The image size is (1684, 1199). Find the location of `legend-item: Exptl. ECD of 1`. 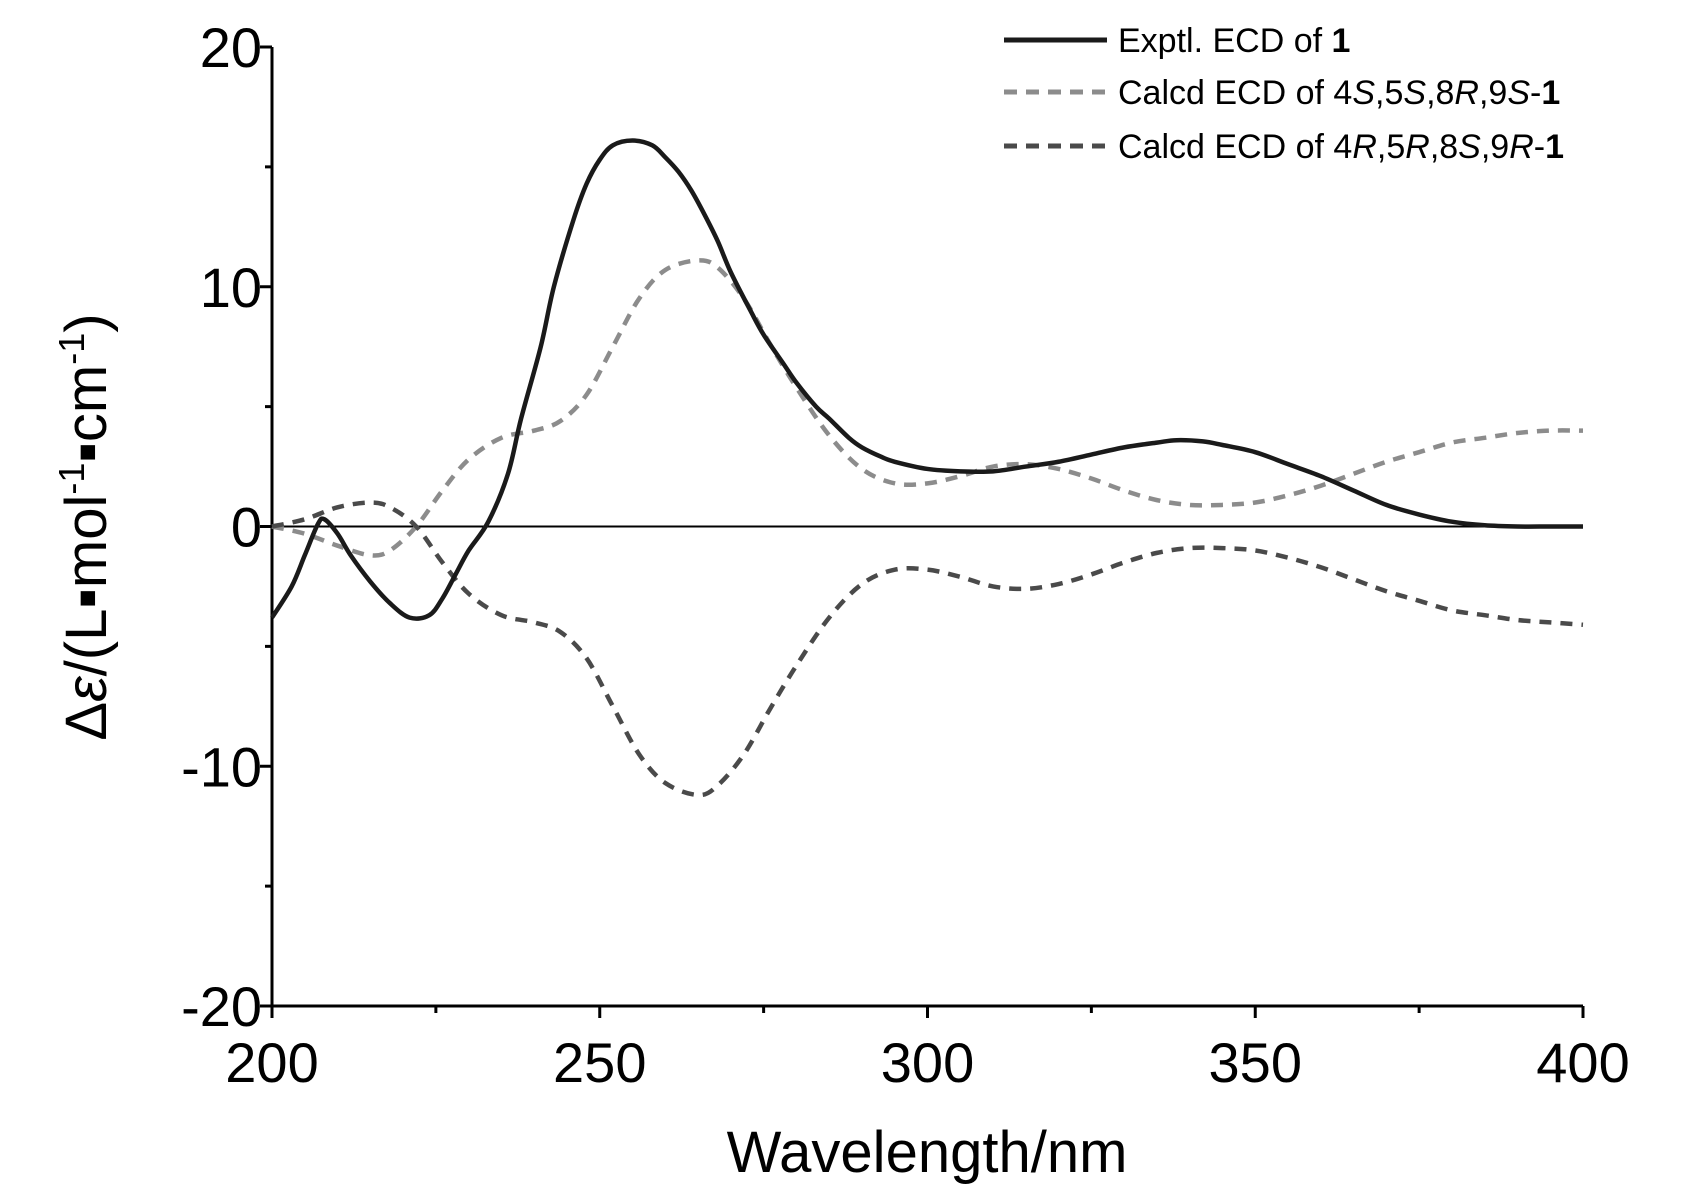

legend-item: Exptl. ECD of 1 is located at coordinates (1177, 41).